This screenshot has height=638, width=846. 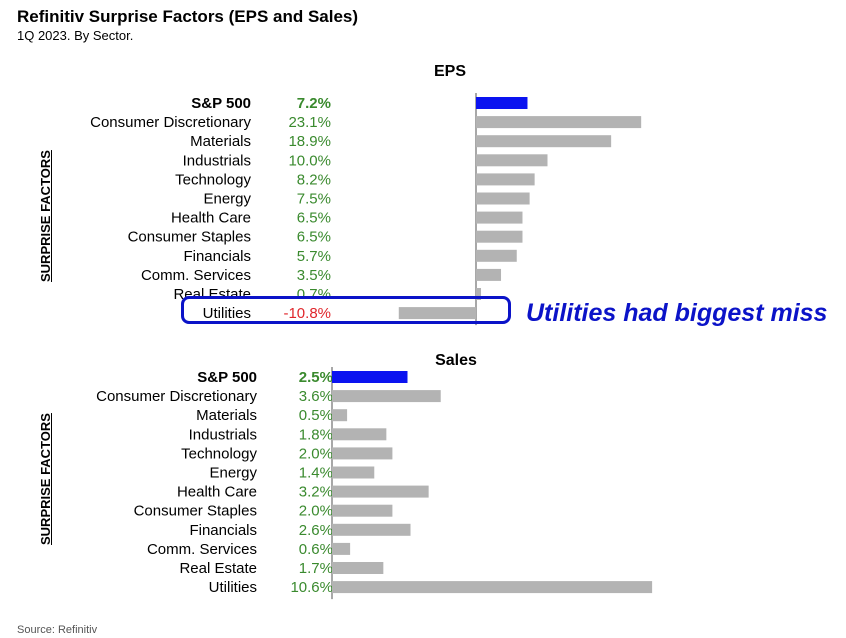 I want to click on sales-category-label: Materials, so click(x=226, y=415).